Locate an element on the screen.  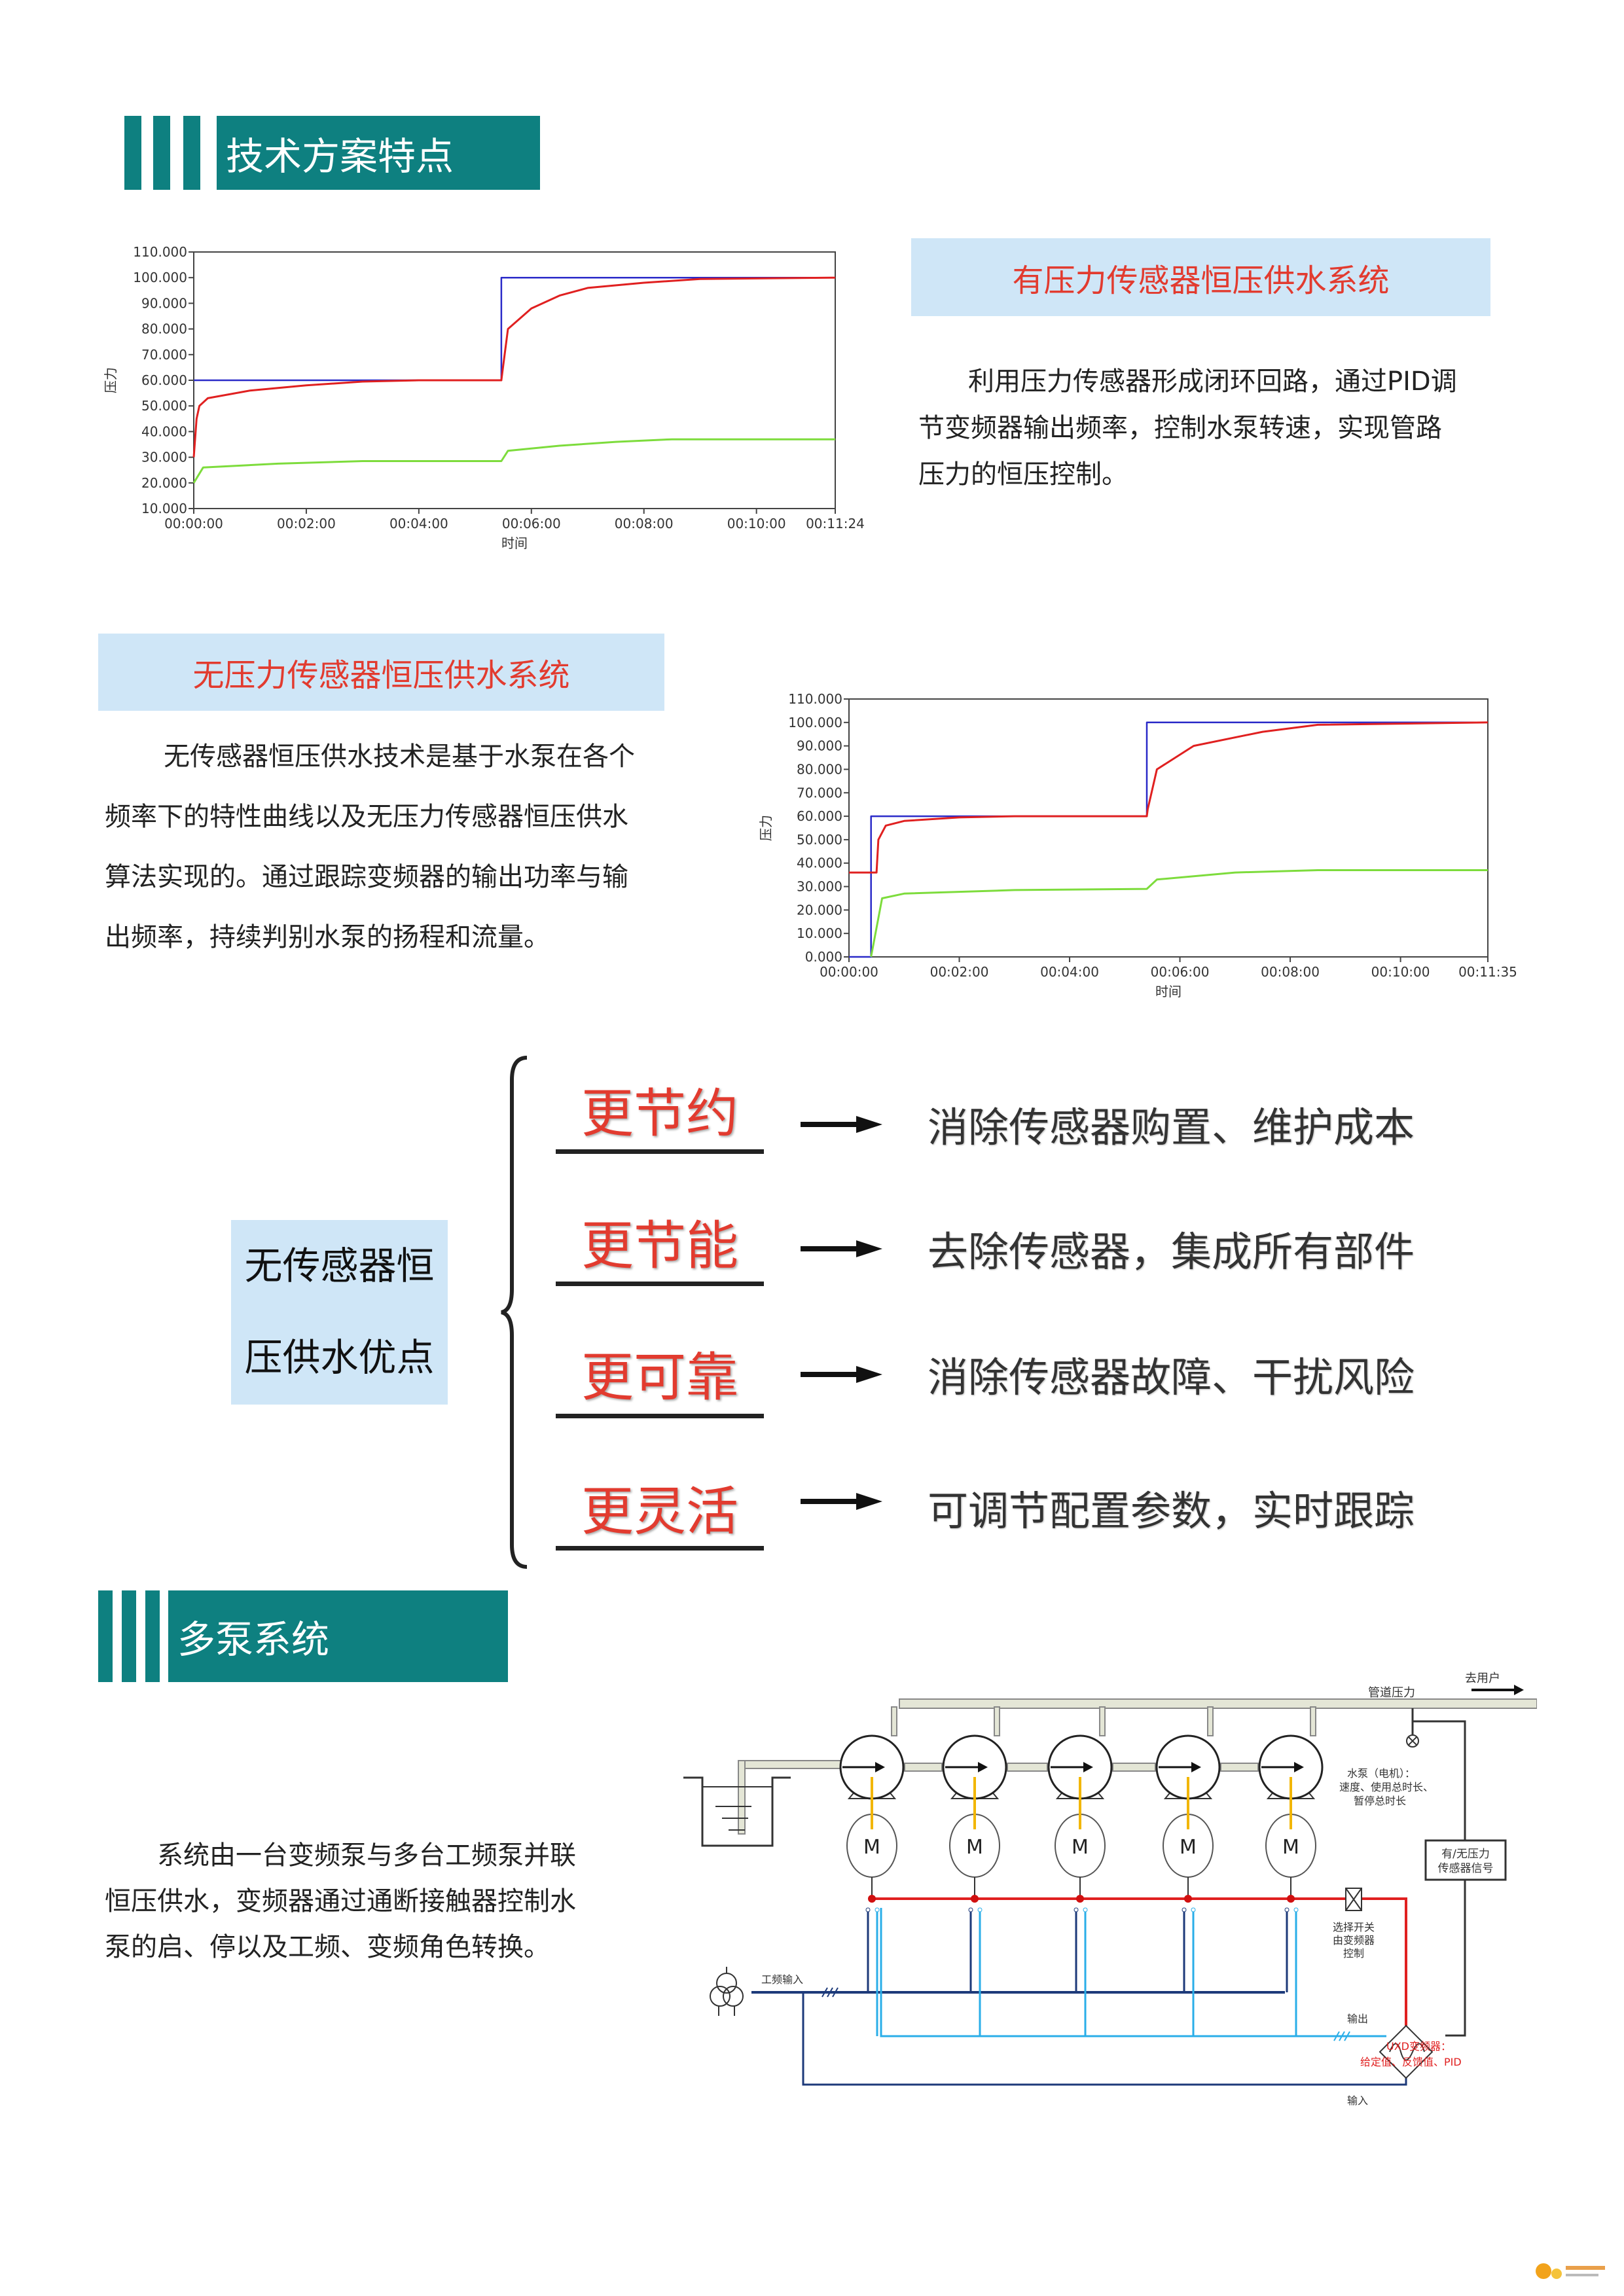
frequency-series is located at coordinates (513, 461).